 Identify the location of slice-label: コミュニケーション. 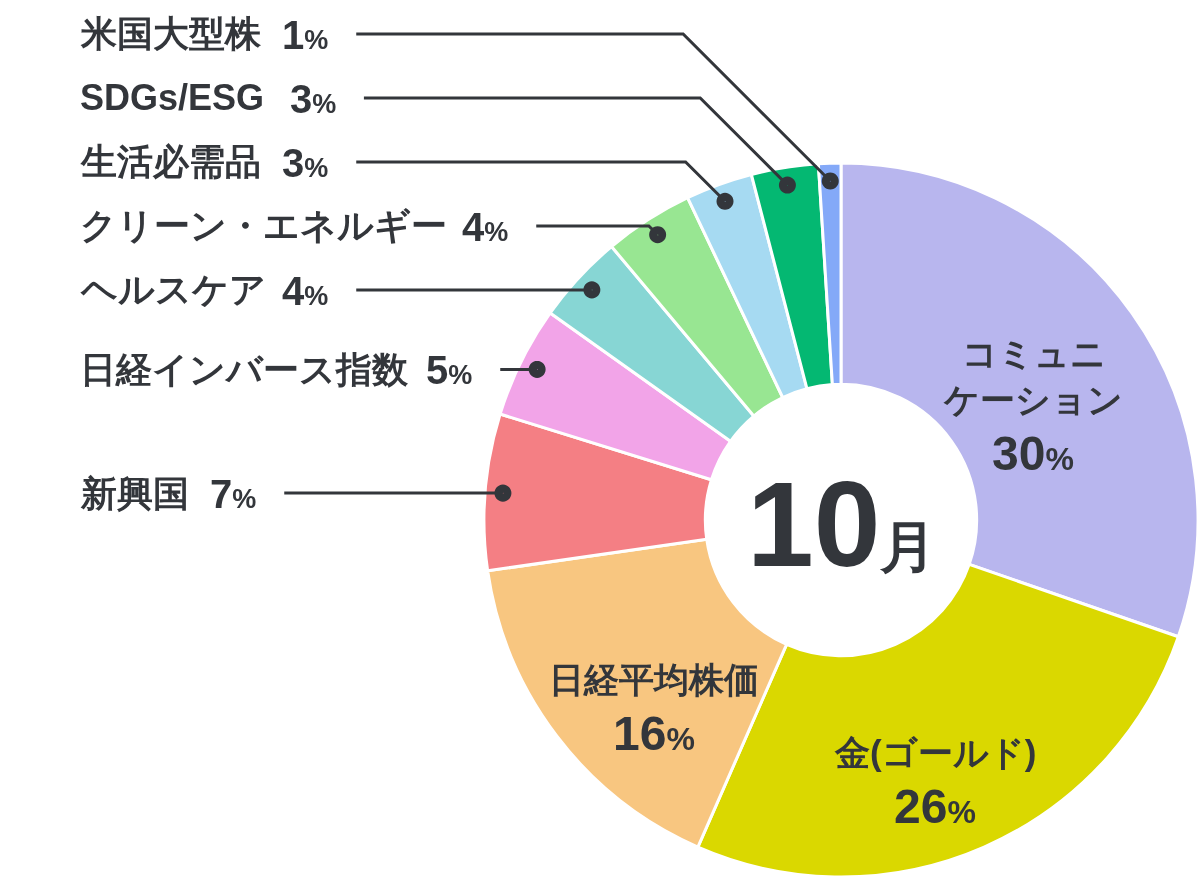
(1033, 376).